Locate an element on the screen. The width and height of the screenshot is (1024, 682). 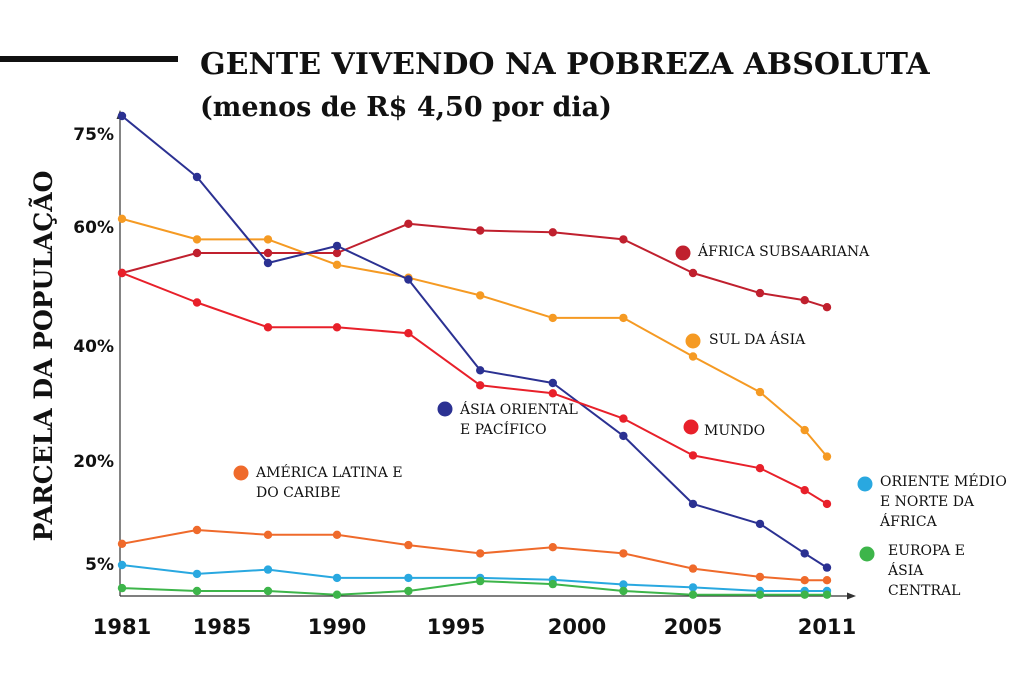
series-africa-subsaariana is located at coordinates (474, 265).